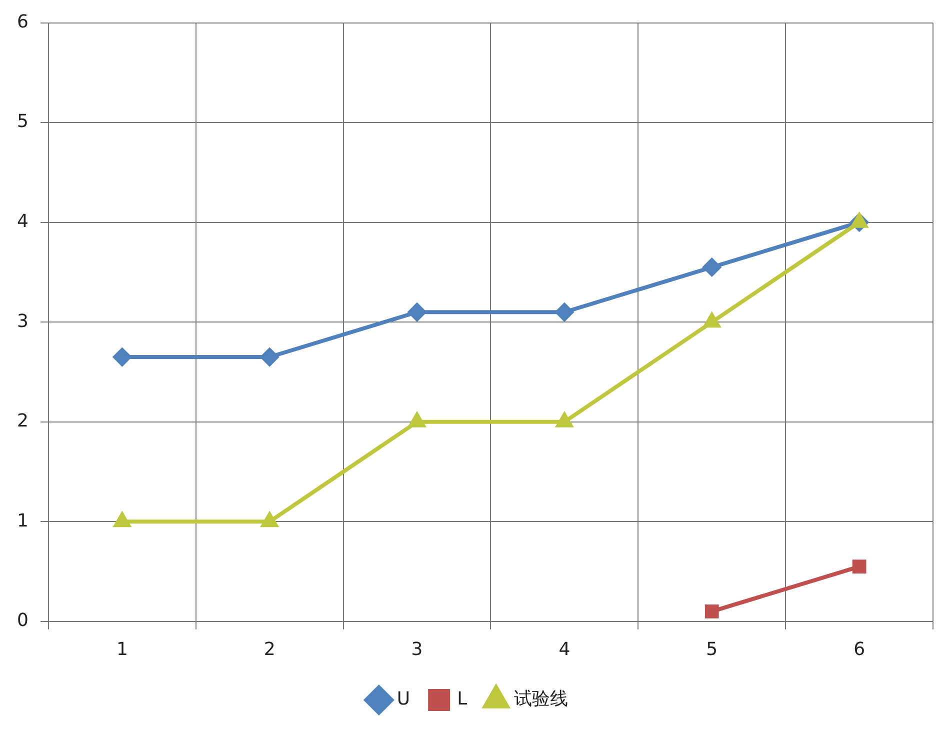 The height and width of the screenshot is (729, 945). What do you see at coordinates (22, 421) in the screenshot?
I see `y-tick-label: 2` at bounding box center [22, 421].